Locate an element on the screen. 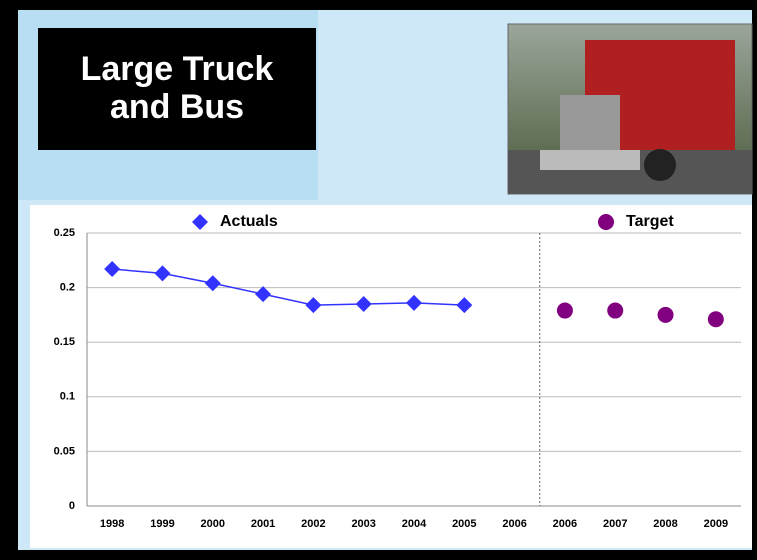  x-tick-label: 2004 is located at coordinates (414, 524).